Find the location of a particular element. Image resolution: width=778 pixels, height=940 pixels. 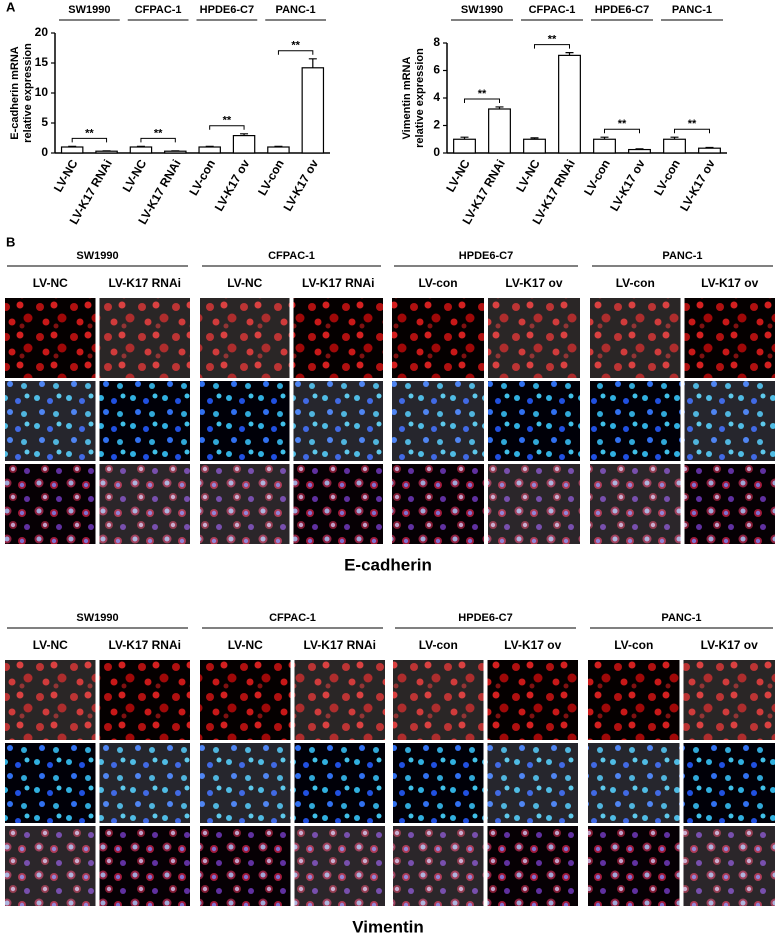

y-axis-label: E-cadherin mRNA is located at coordinates (15, 93).